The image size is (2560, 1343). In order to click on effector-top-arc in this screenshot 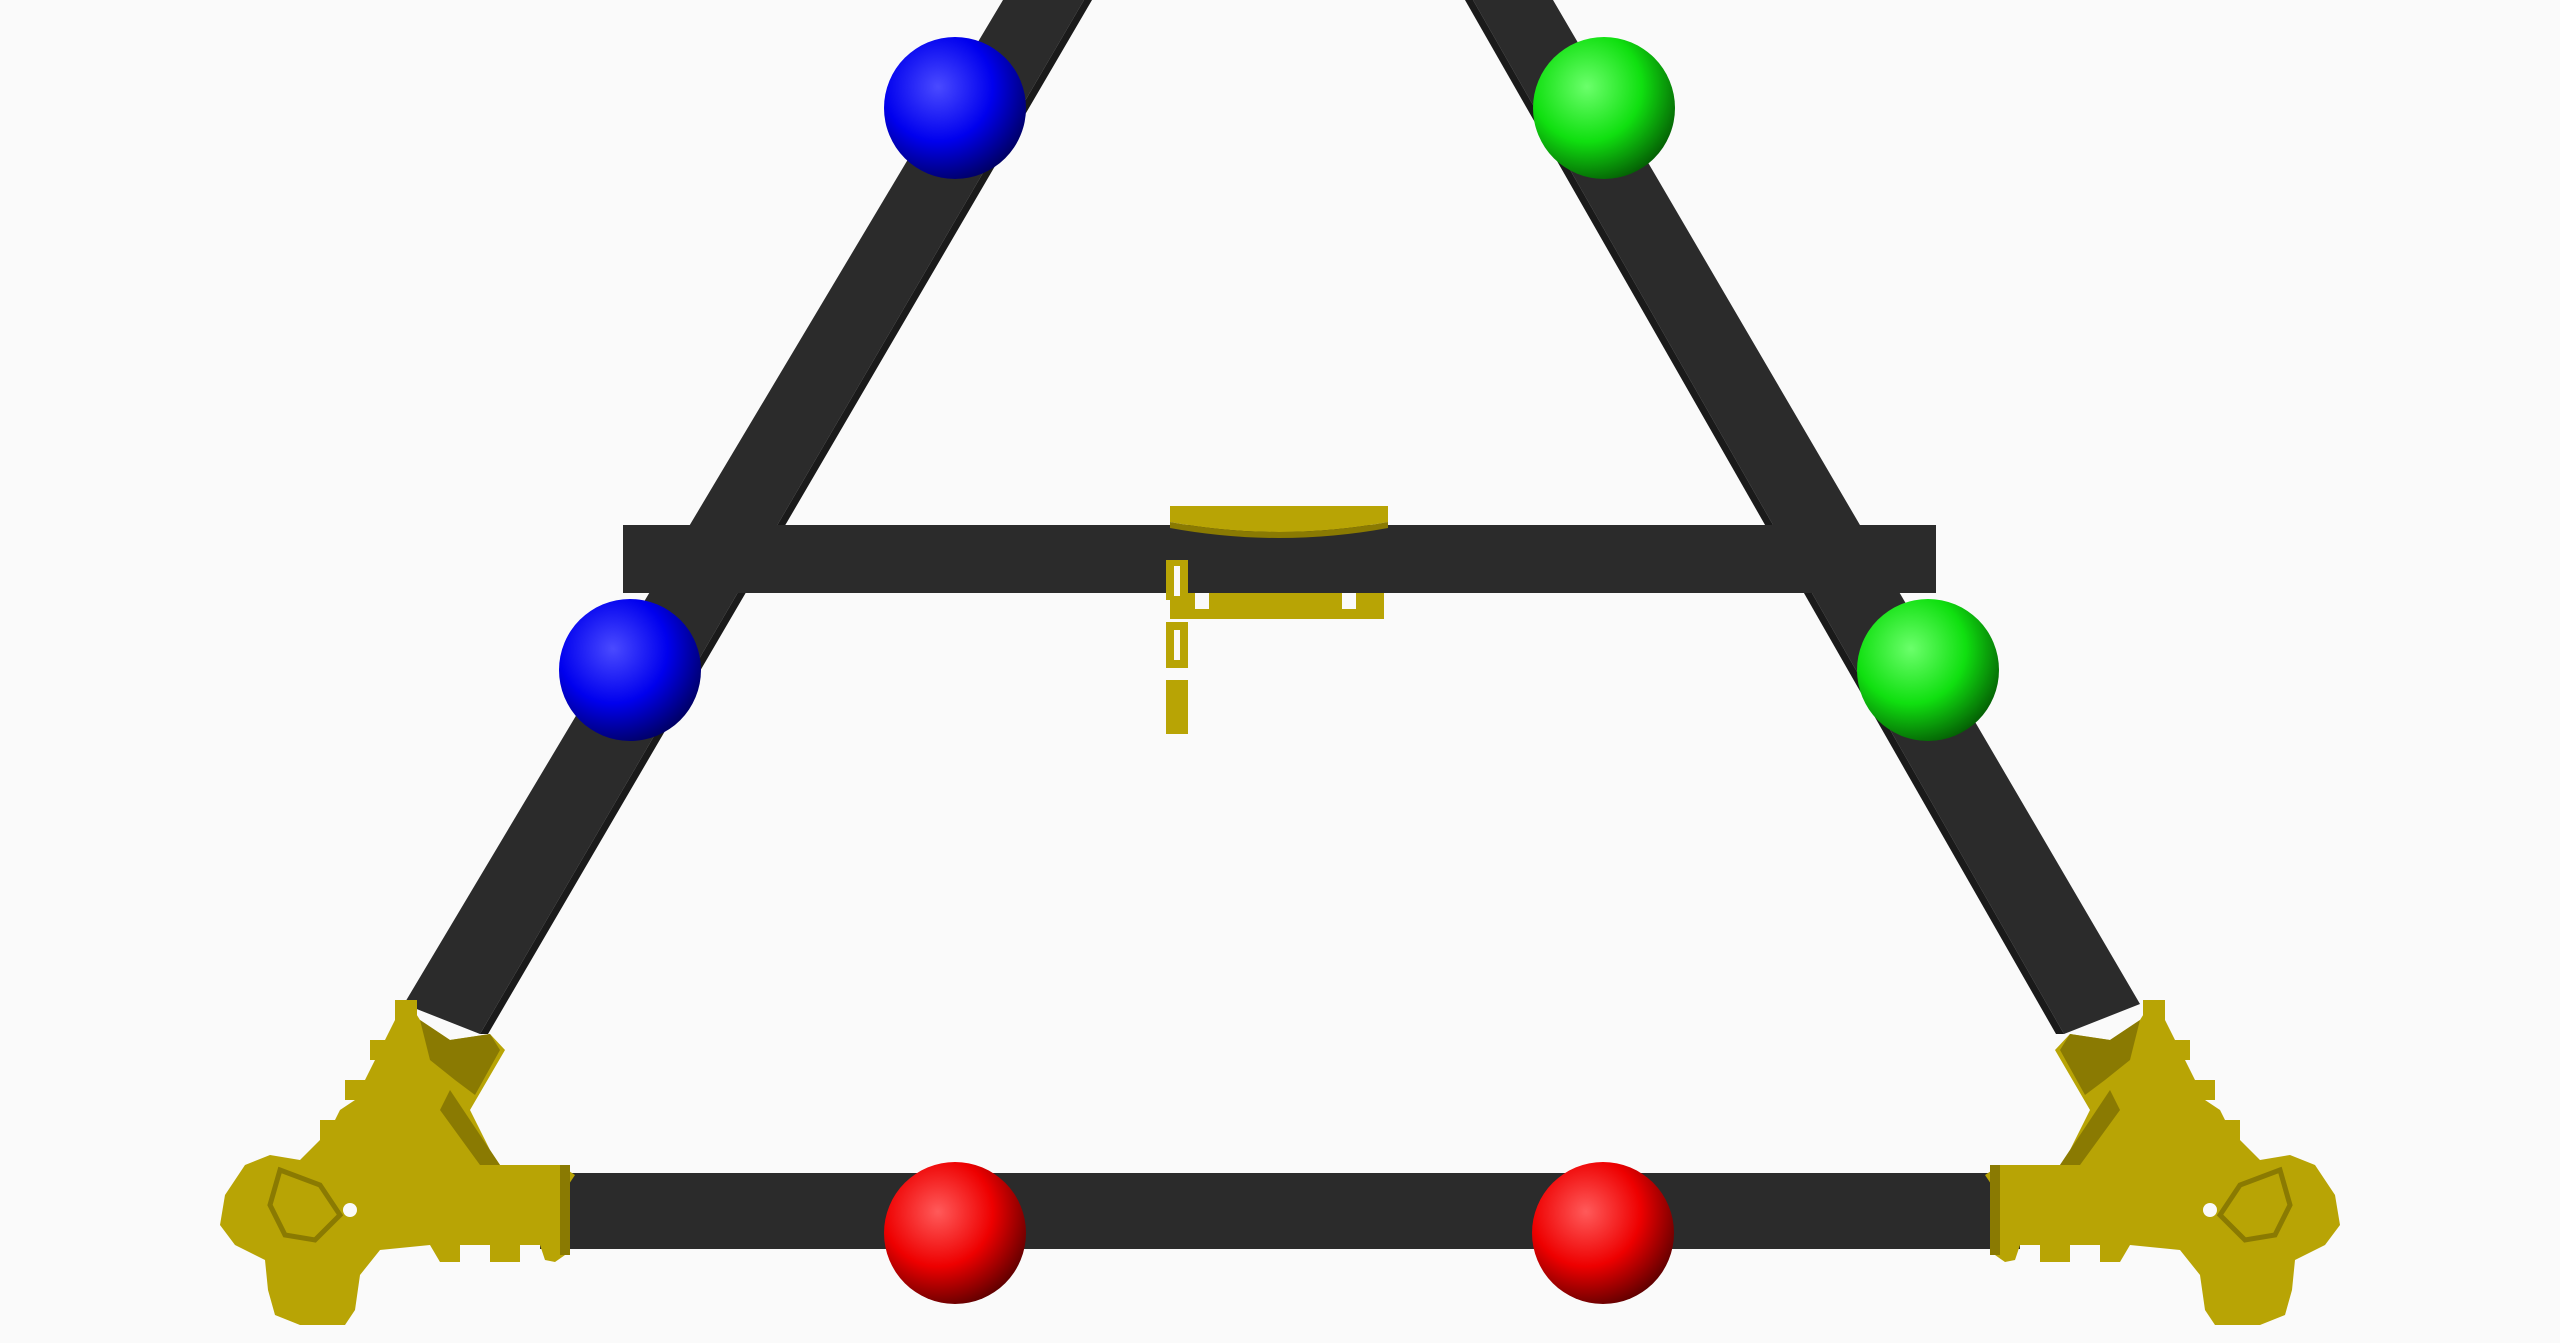, I will do `click(1279, 519)`.